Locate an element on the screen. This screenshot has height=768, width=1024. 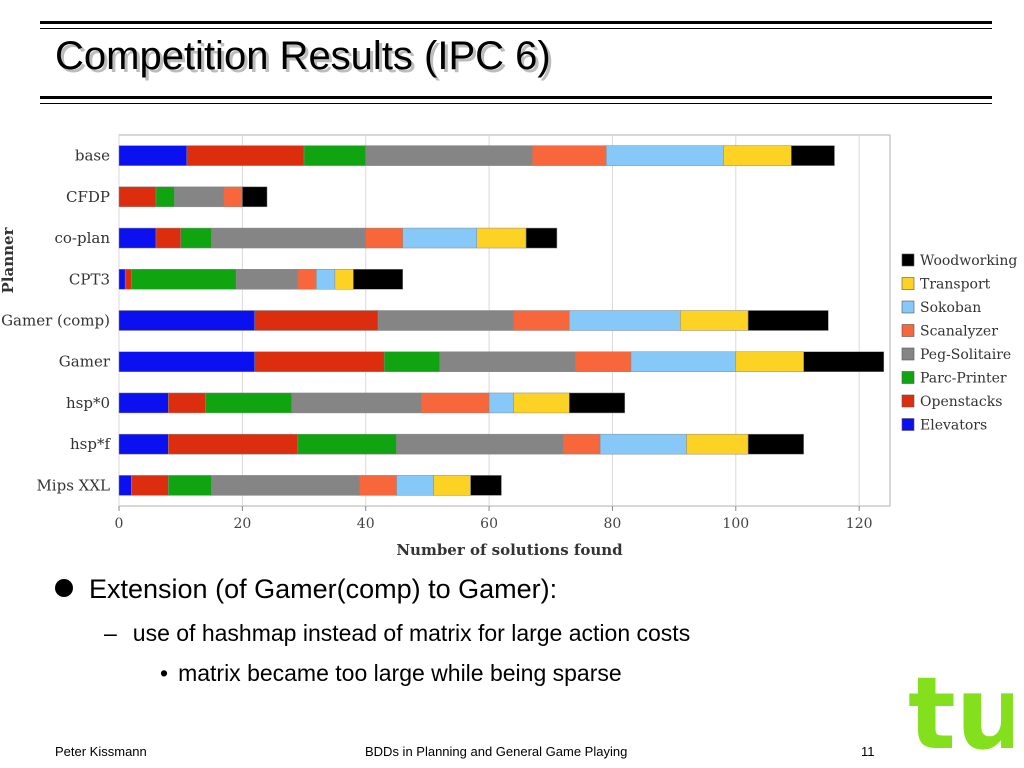
y-axis-title: Planner is located at coordinates (8, 259).